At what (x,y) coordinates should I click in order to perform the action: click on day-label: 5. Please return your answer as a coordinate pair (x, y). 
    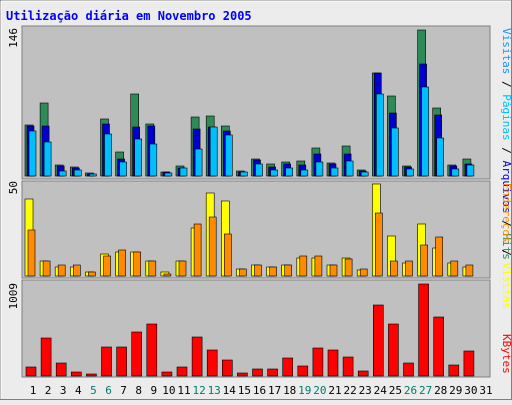
    Looking at the image, I should click on (93, 390).